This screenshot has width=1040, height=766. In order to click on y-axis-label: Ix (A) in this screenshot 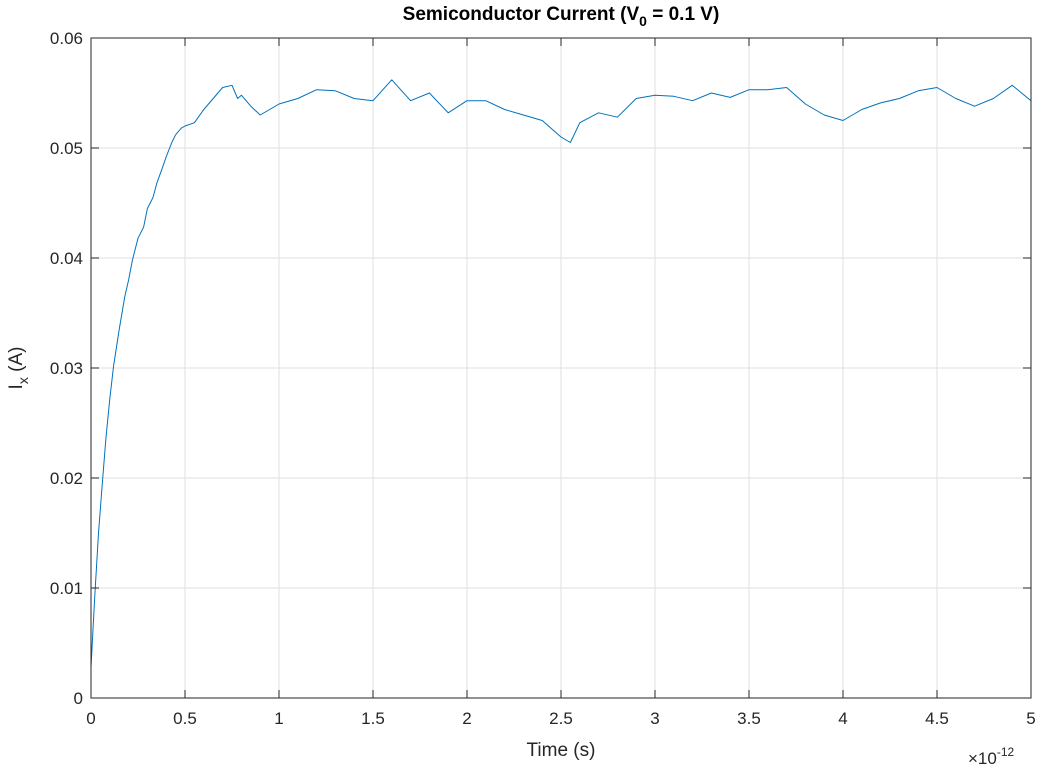, I will do `click(18, 368)`.